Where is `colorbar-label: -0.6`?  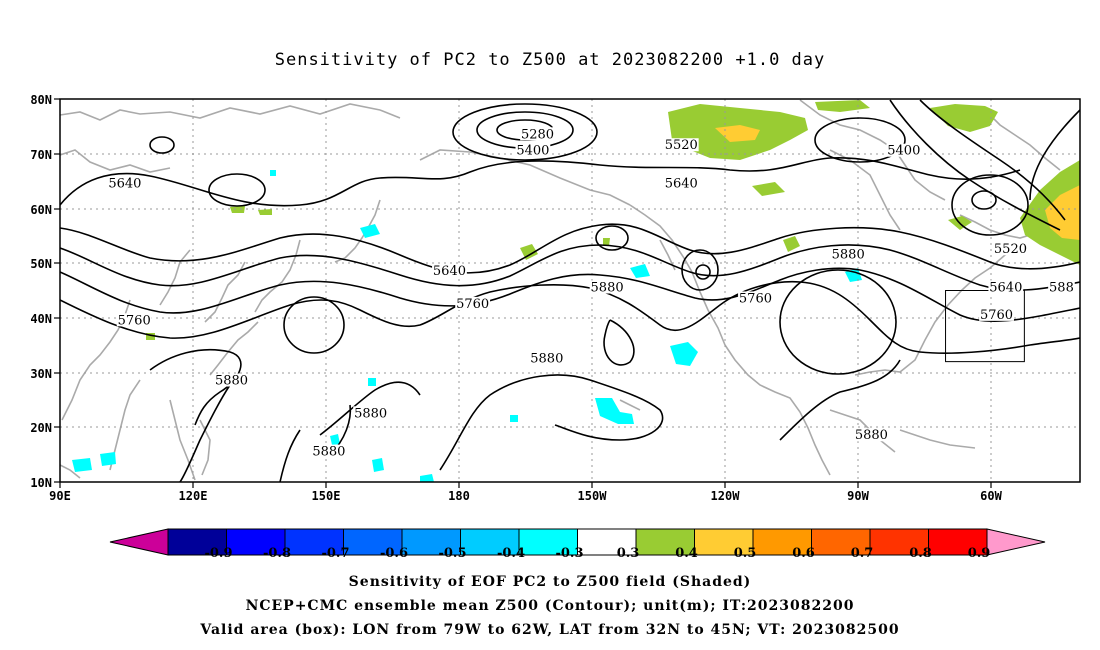 colorbar-label: -0.6 is located at coordinates (394, 553).